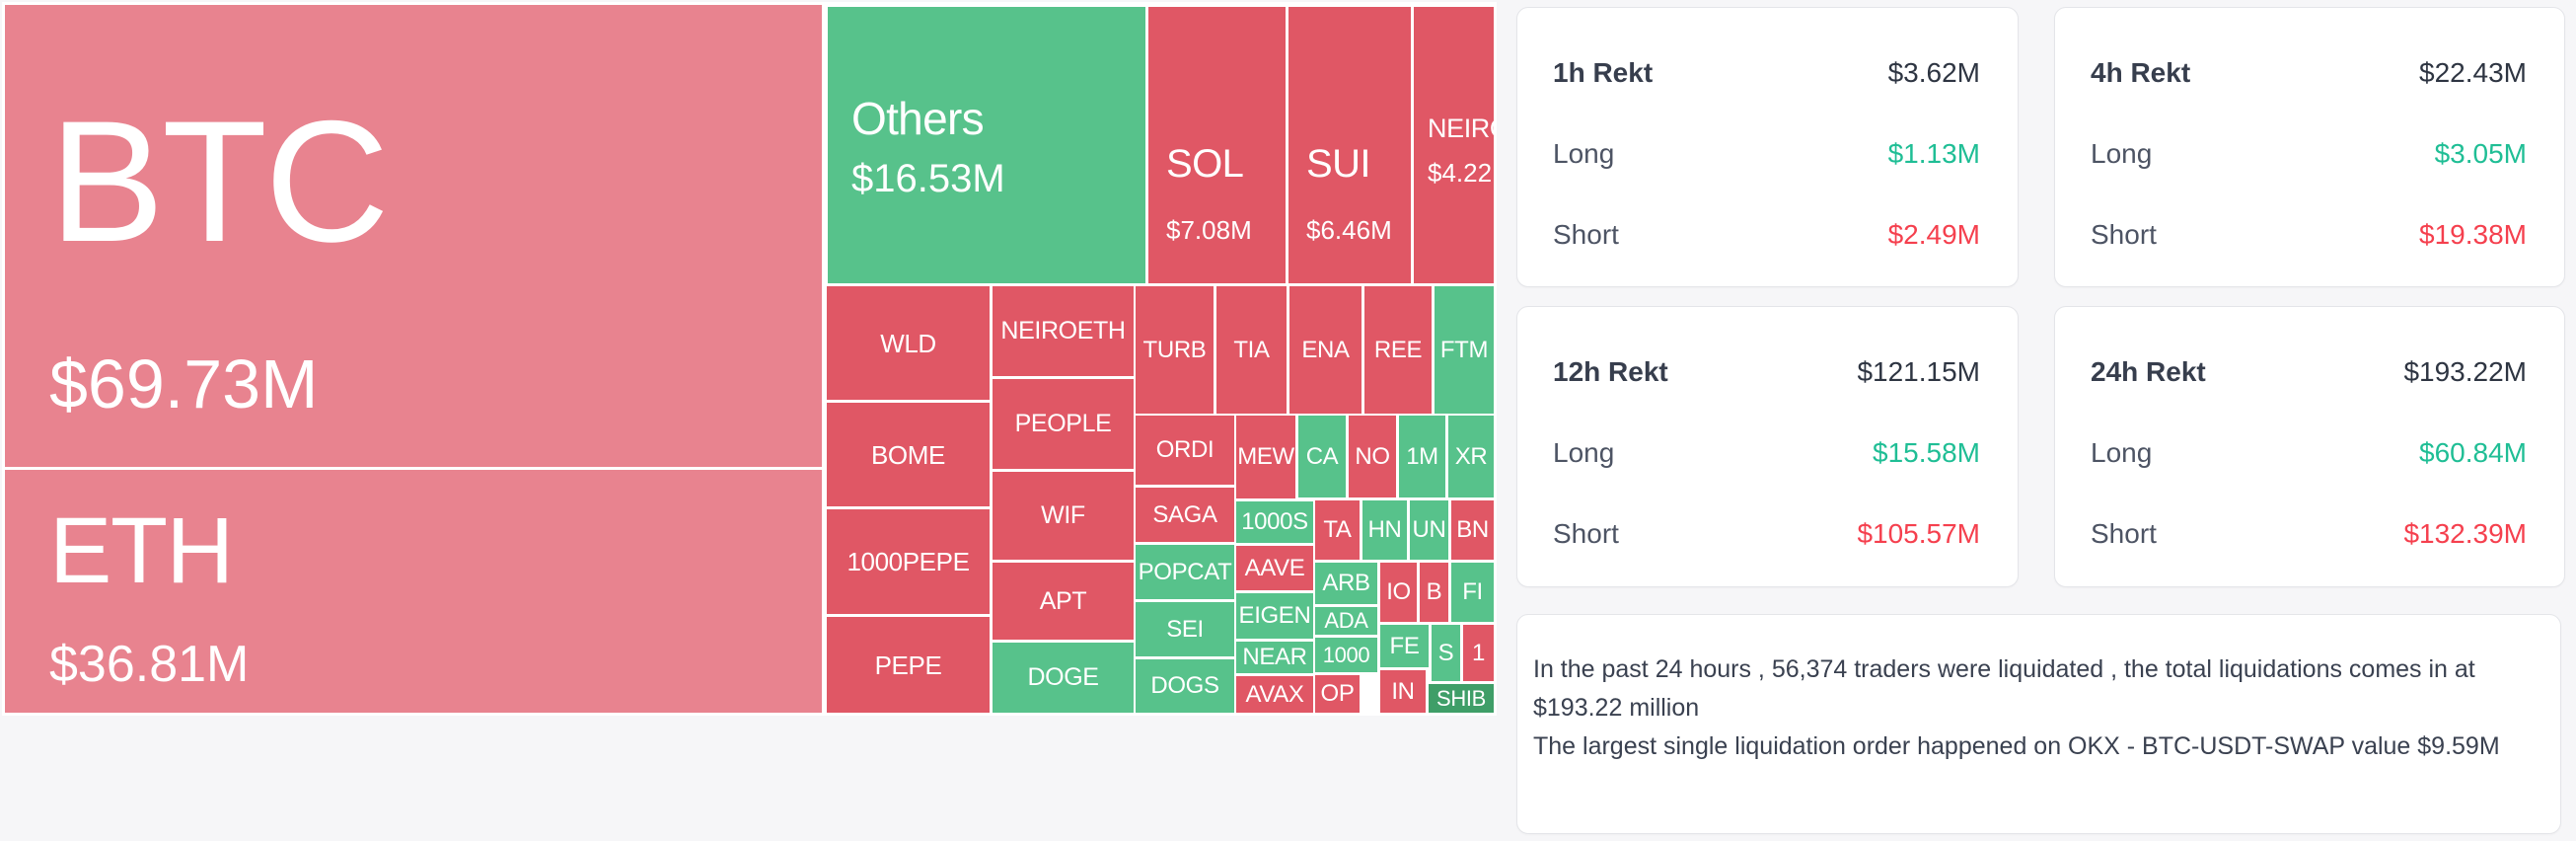  I want to click on treemap-tile-bome: BOME, so click(908, 454).